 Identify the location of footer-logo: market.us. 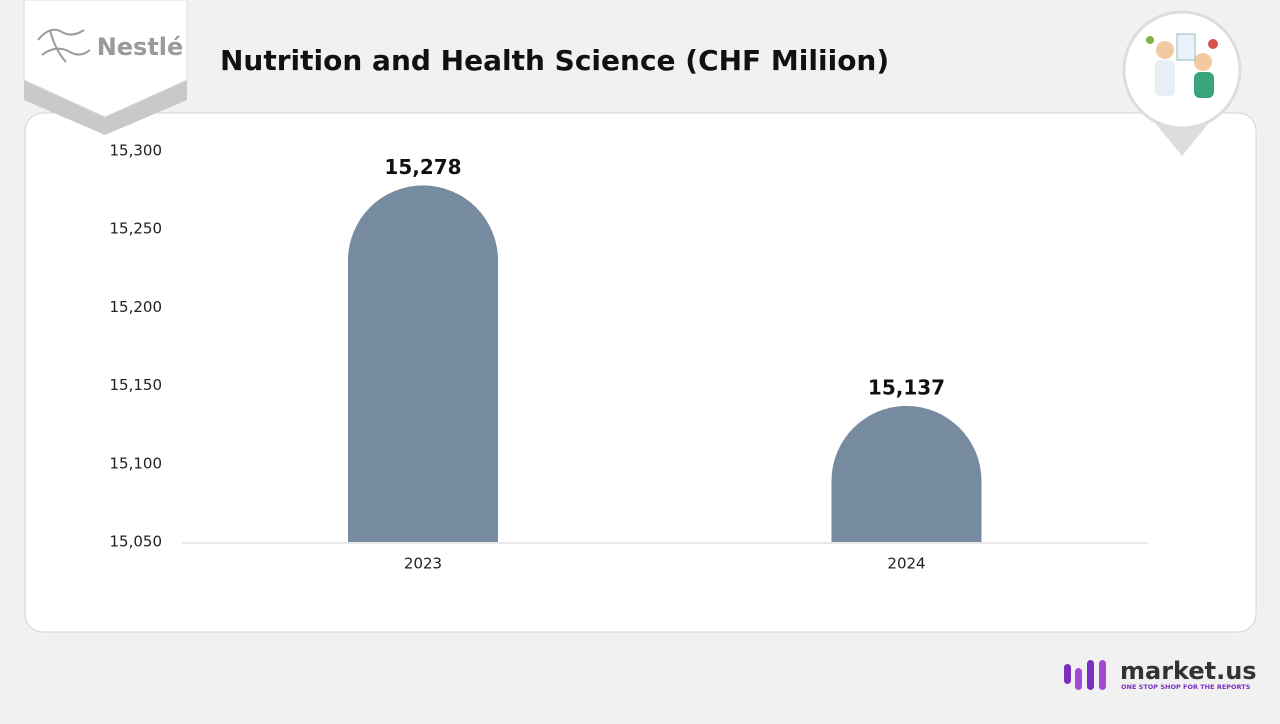
(1188, 671).